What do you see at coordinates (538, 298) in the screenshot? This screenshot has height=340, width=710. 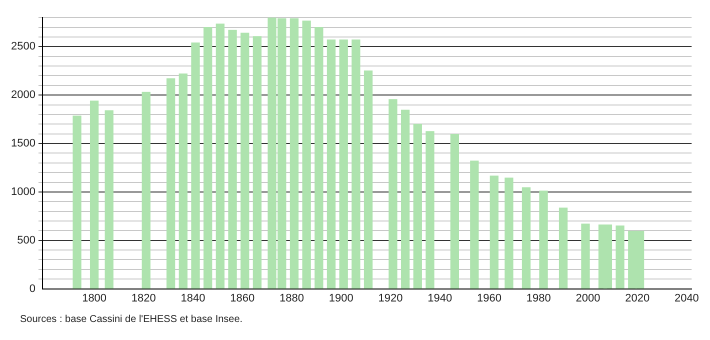 I see `x-tick-label: 1980` at bounding box center [538, 298].